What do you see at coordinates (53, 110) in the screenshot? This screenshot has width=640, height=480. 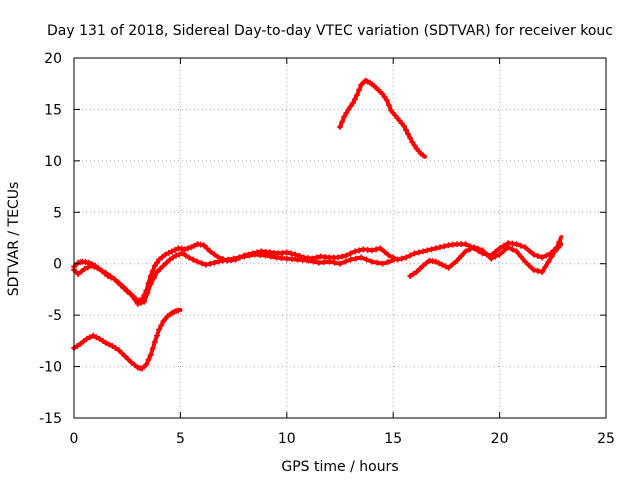 I see `y-tick-label: 15` at bounding box center [53, 110].